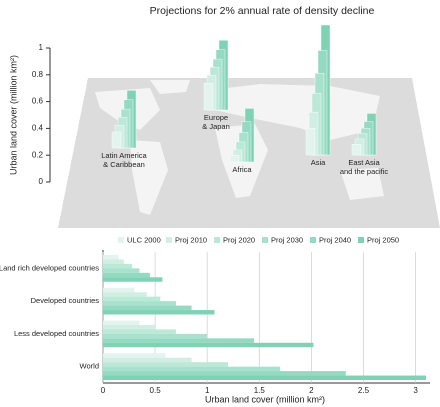 Image resolution: width=440 pixels, height=407 pixels. Describe the element at coordinates (242, 169) in the screenshot. I see `region-label: Africa` at that location.